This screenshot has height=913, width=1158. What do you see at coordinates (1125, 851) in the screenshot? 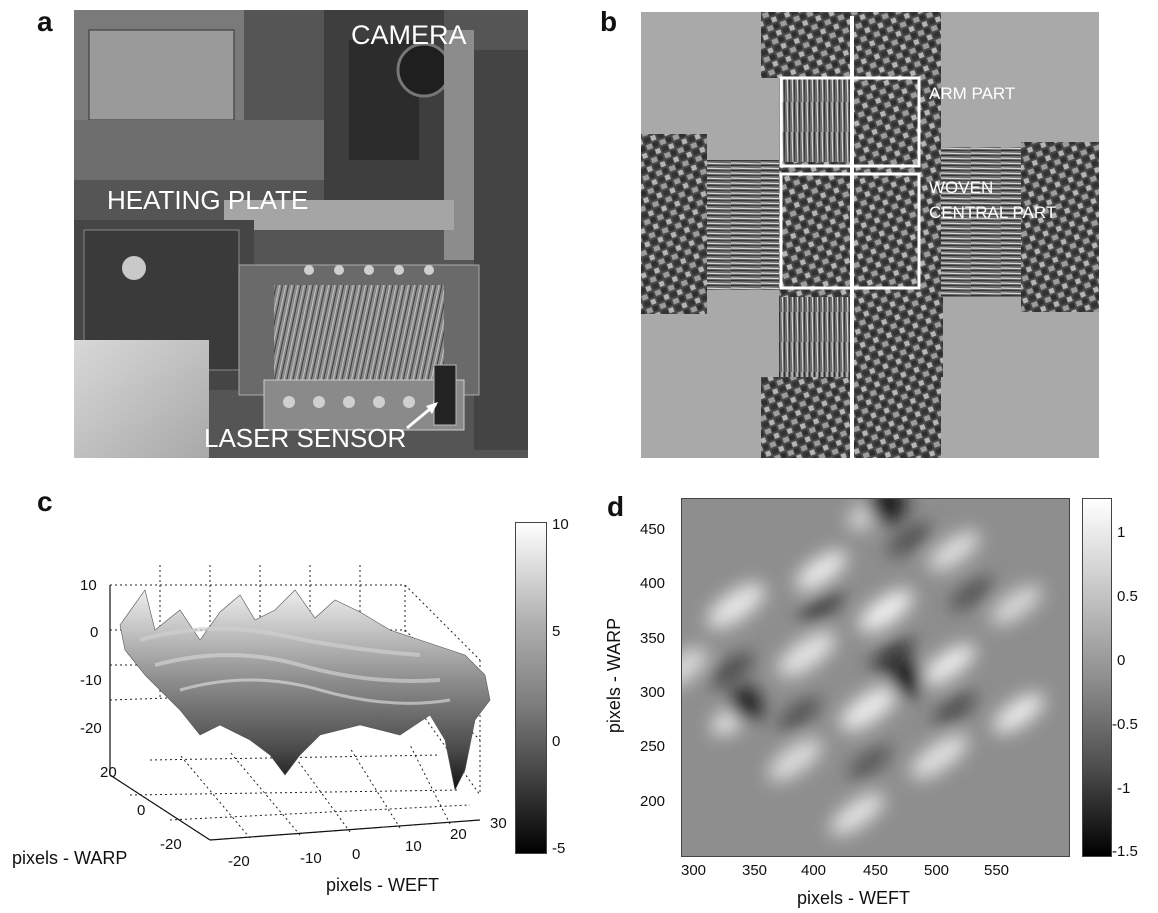
I see `d-colorbar-tick: -1.5` at bounding box center [1125, 851].